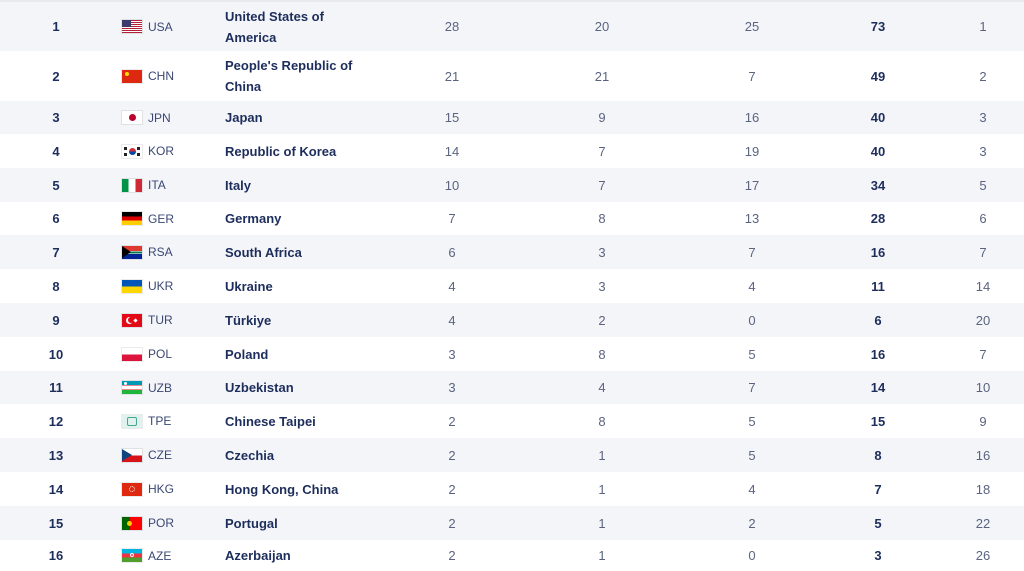  I want to click on rank-by-total: 9, so click(983, 421).